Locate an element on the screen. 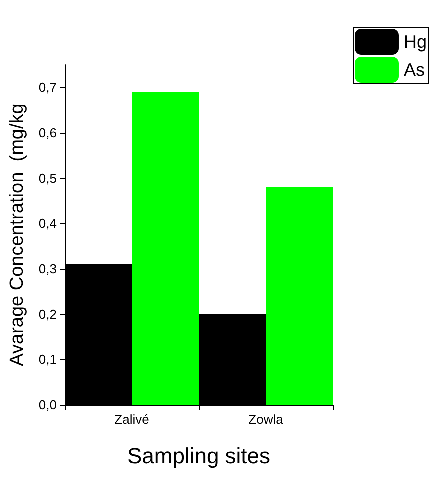 Image resolution: width=430 pixels, height=484 pixels. x-tick-label: Zowla is located at coordinates (266, 419).